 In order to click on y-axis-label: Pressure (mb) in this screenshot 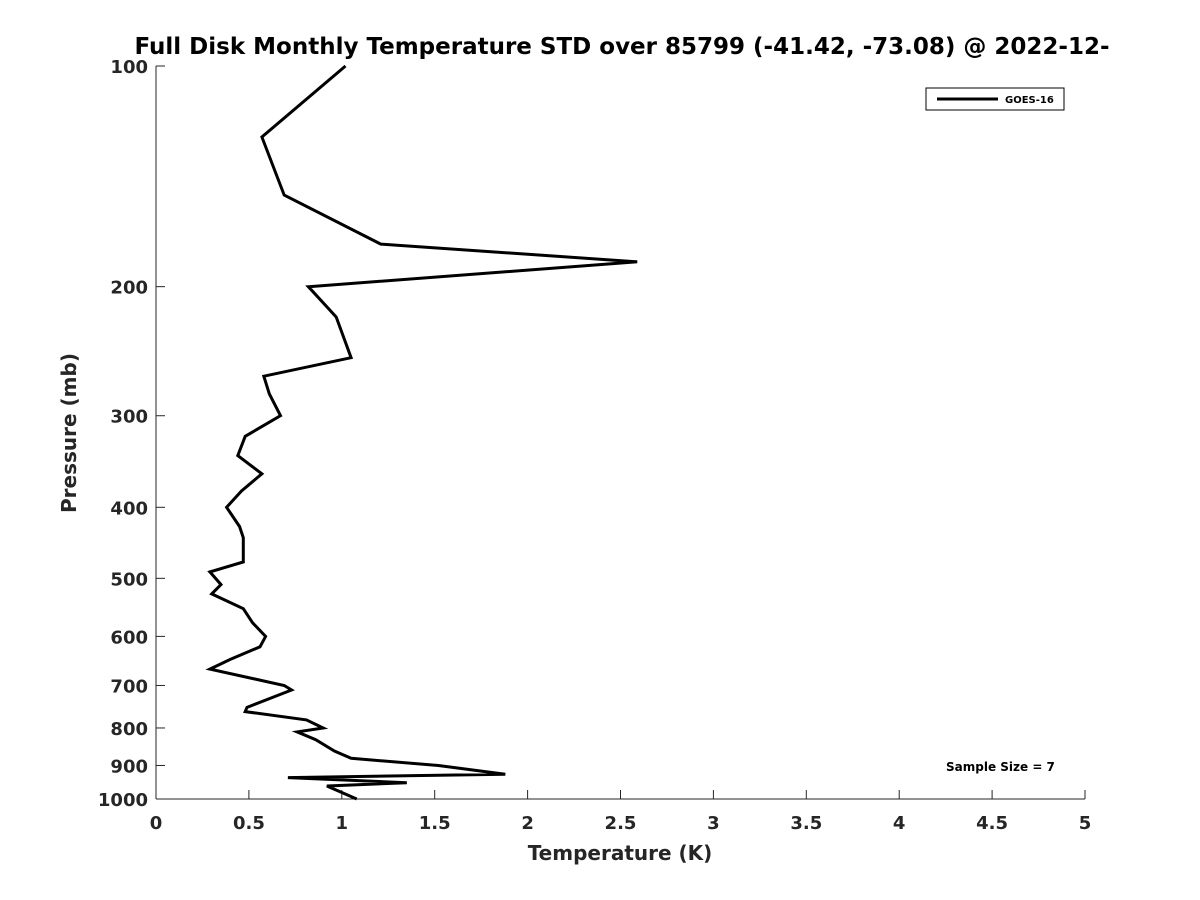, I will do `click(69, 433)`.